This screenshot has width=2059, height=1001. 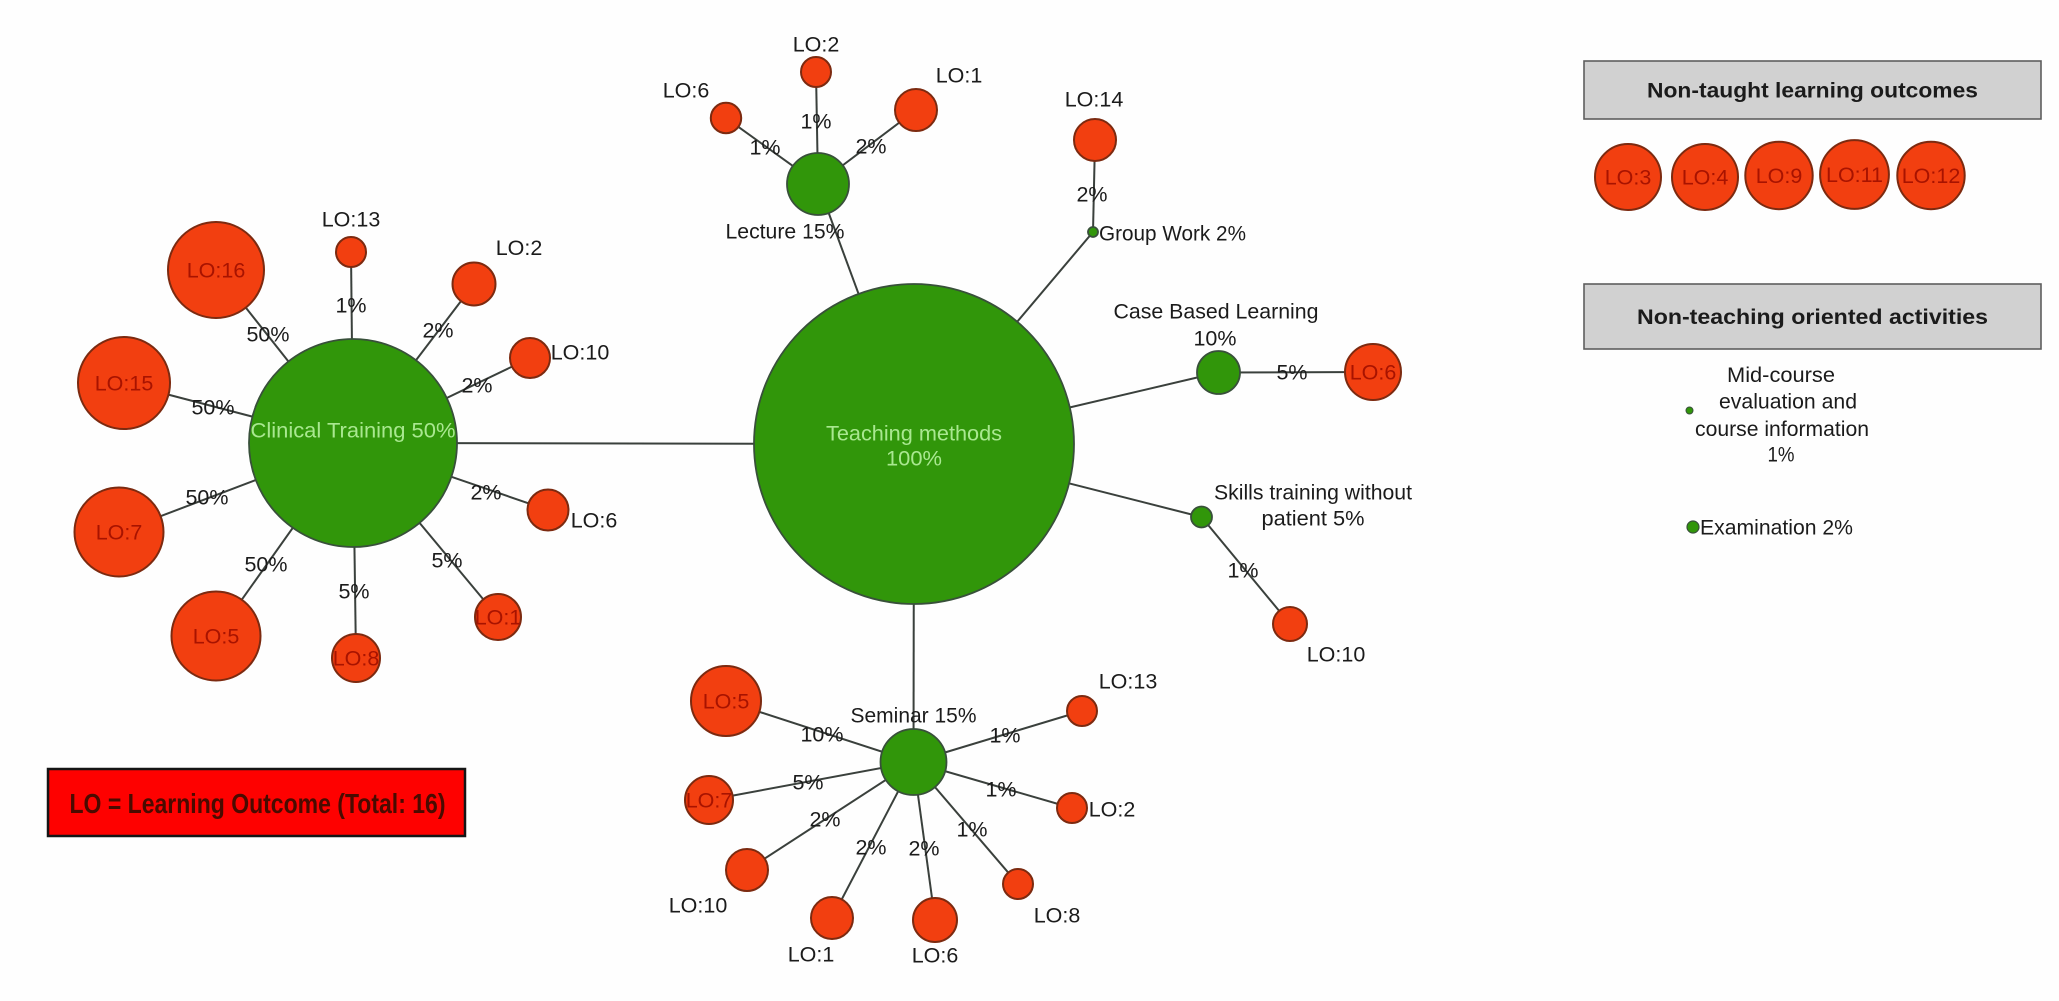 I want to click on svg-text: LO:15, so click(x=124, y=384).